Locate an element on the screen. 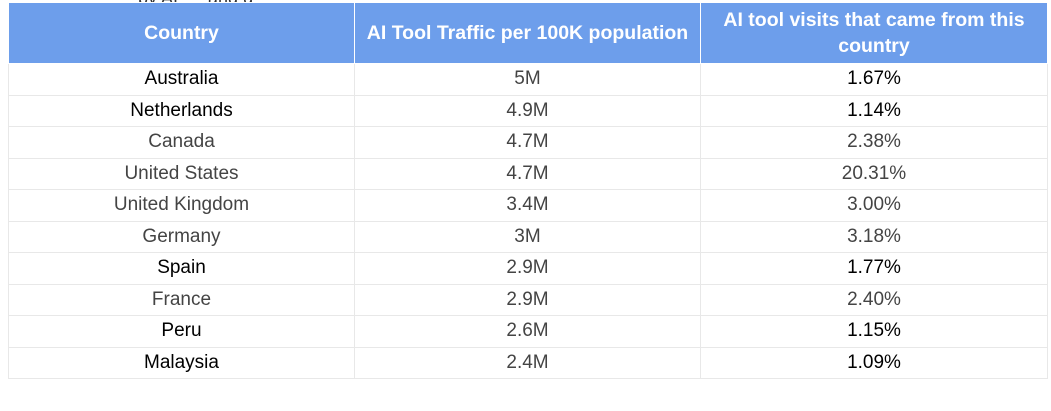 The width and height of the screenshot is (1051, 411). header-traffic: AI Tool Traffic per 100K population is located at coordinates (527, 33).